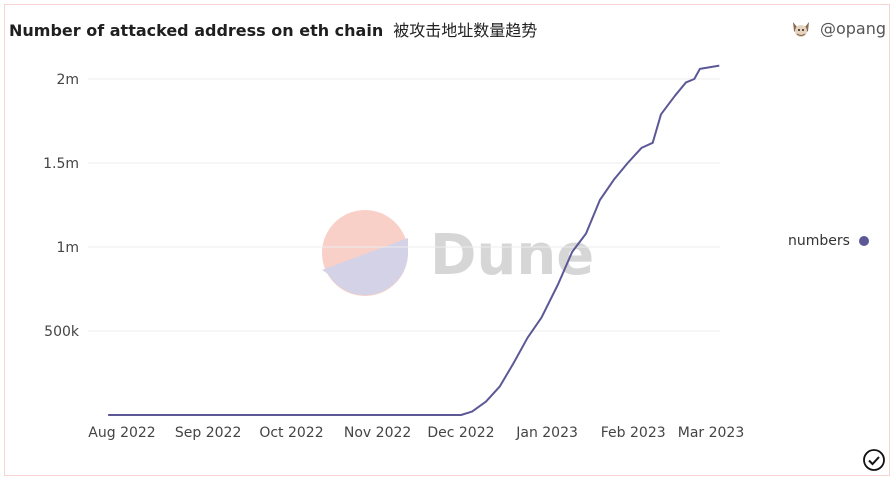 This screenshot has width=896, height=482. I want to click on legend-item-numbers: numbers, so click(828, 241).